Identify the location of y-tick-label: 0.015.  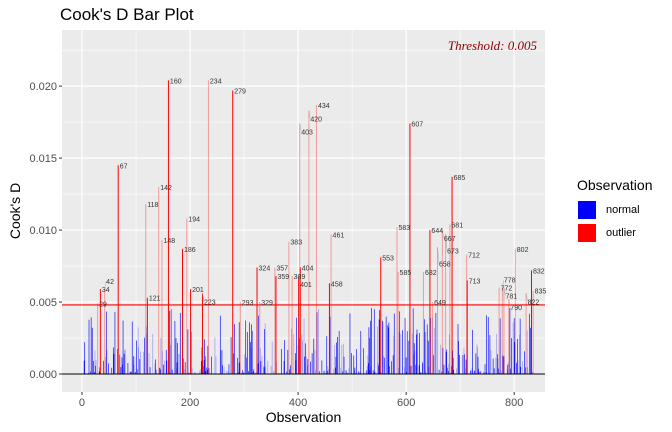
(43, 159).